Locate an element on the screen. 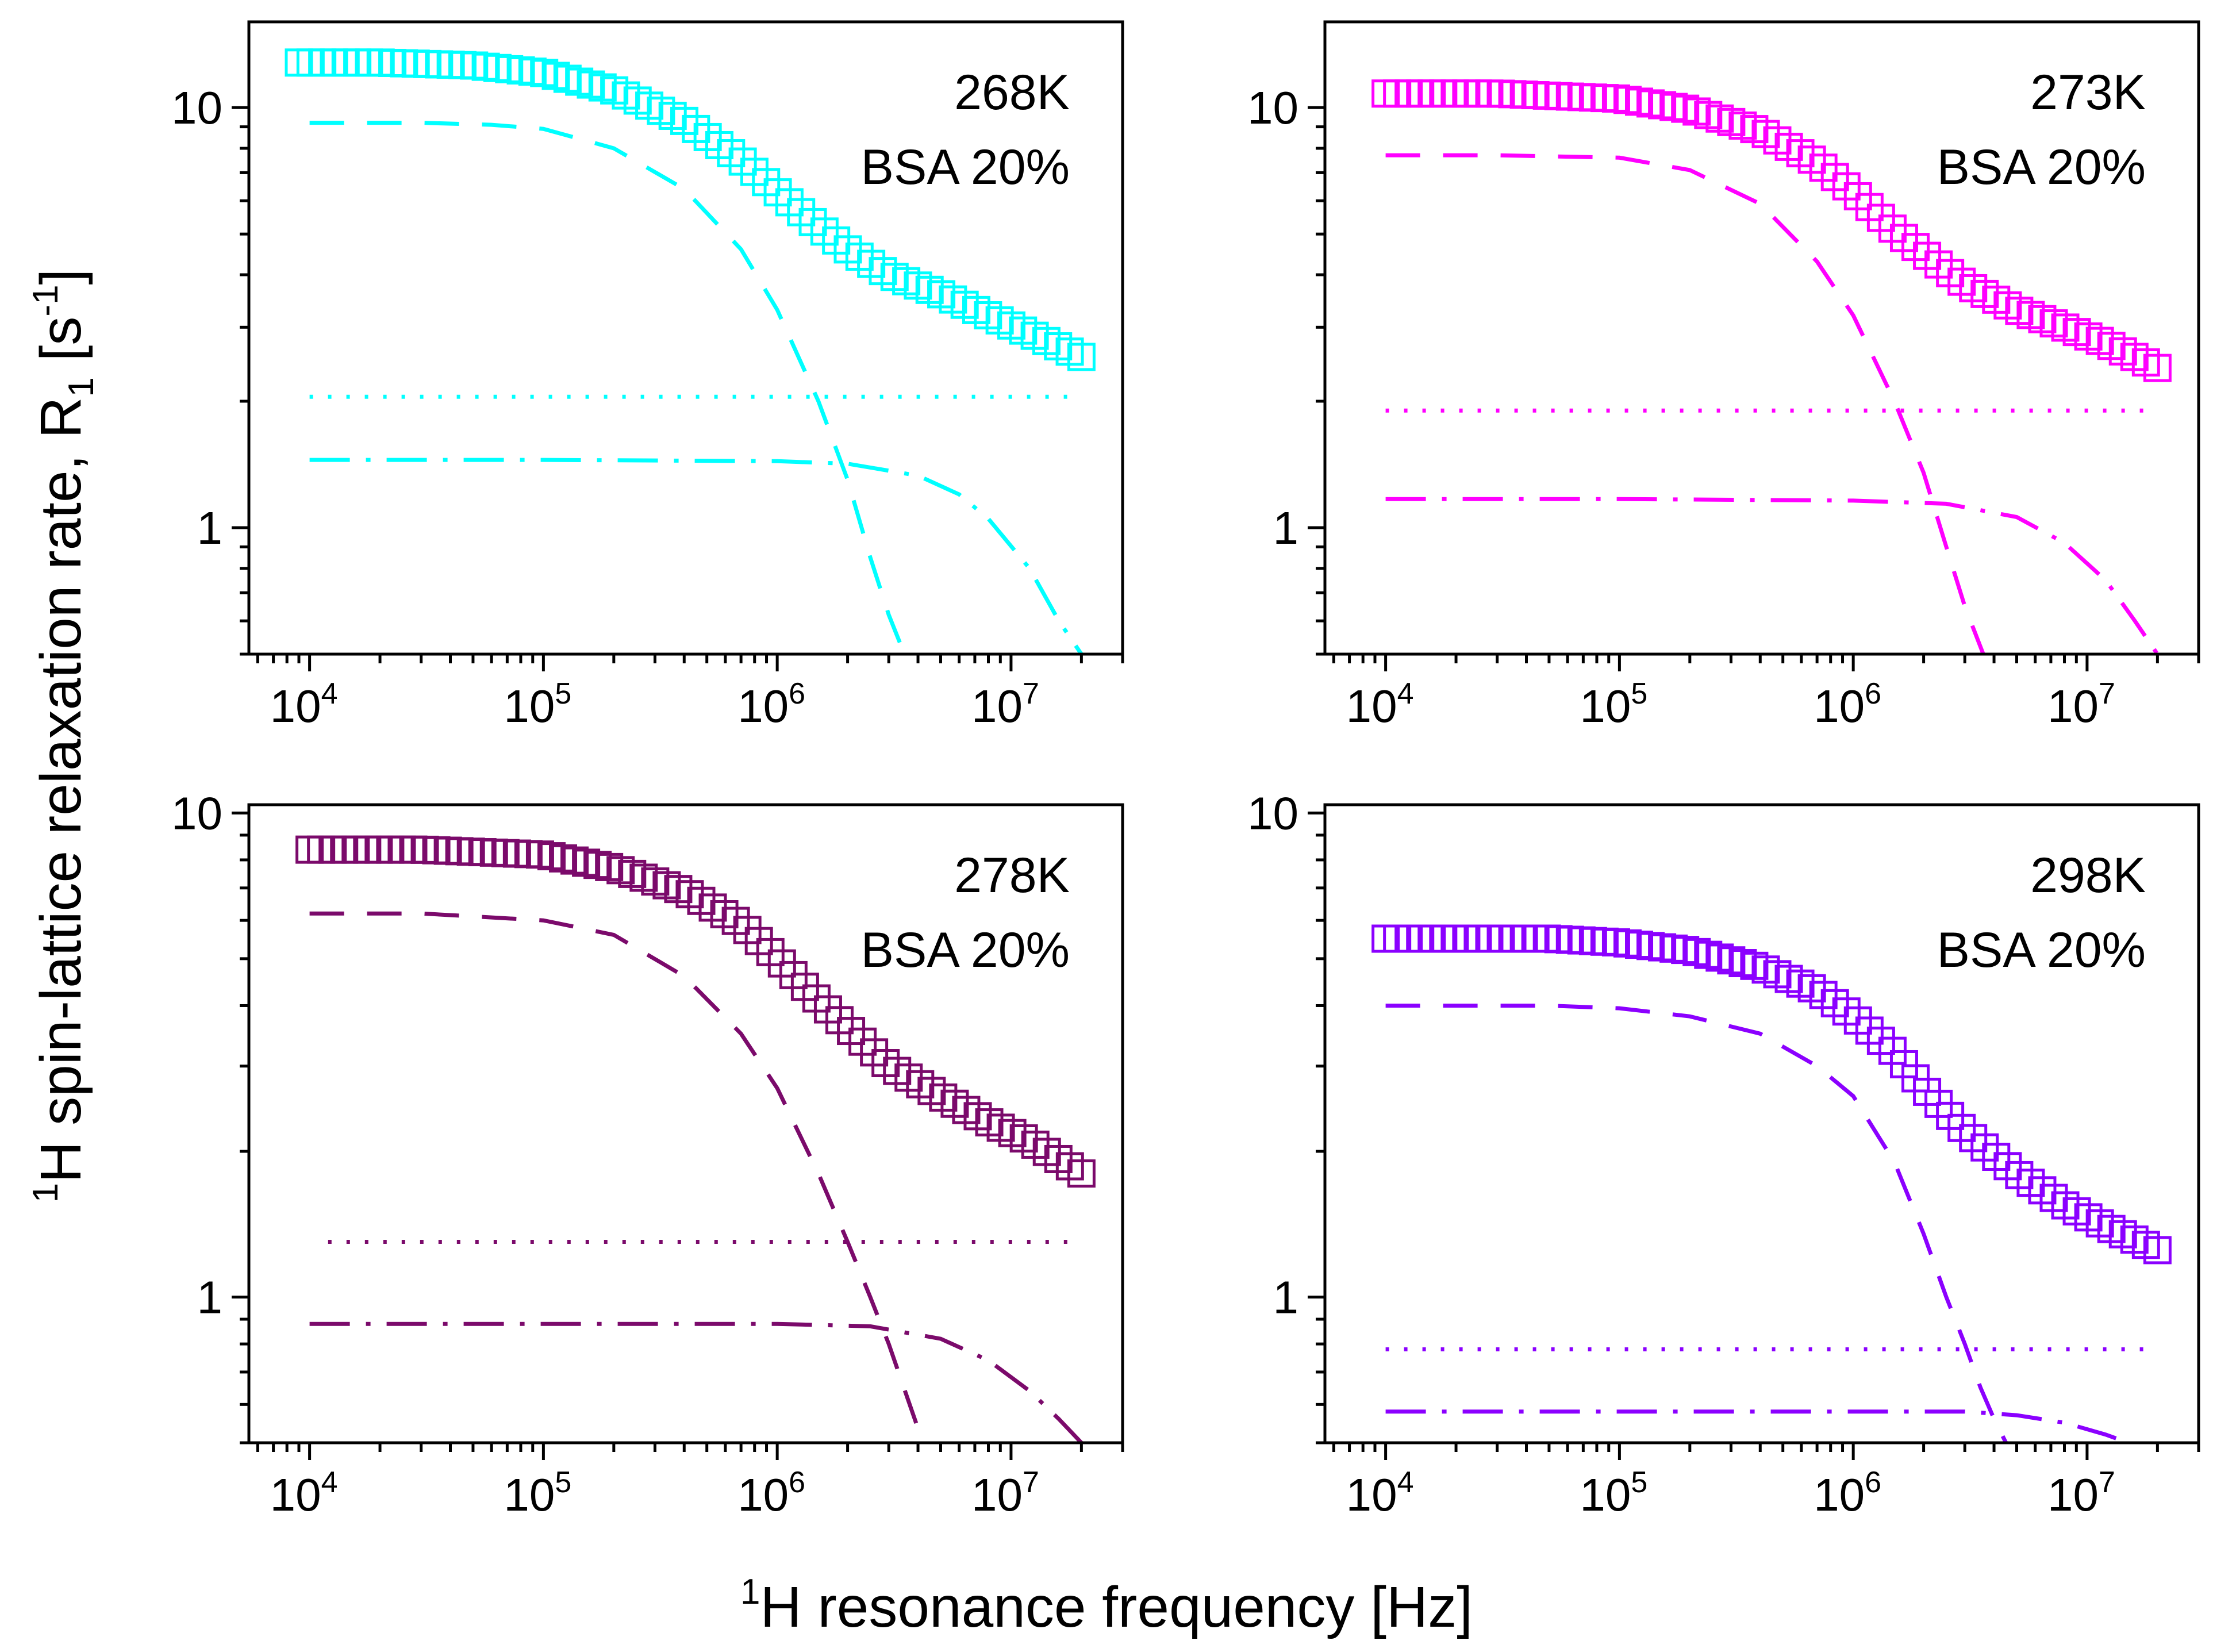 The height and width of the screenshot is (1652, 2213). y-axis-title-units: [s is located at coordinates (61, 347).